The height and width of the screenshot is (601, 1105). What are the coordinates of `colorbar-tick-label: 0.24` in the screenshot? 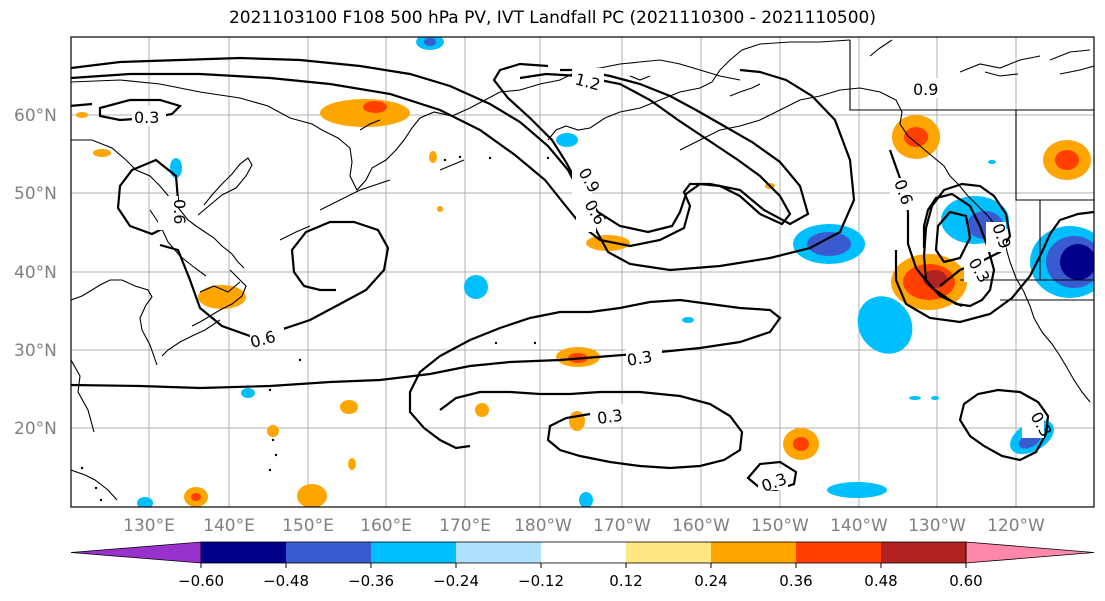 It's located at (710, 581).